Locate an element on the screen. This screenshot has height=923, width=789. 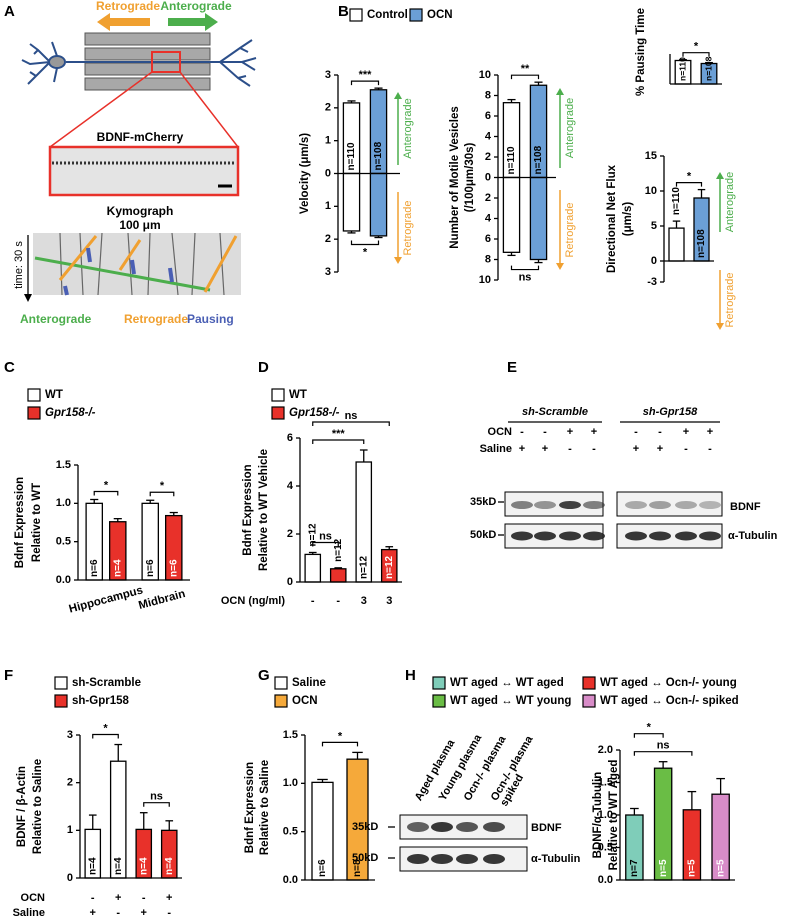
n-label: n=5 is located at coordinates (720, 868).